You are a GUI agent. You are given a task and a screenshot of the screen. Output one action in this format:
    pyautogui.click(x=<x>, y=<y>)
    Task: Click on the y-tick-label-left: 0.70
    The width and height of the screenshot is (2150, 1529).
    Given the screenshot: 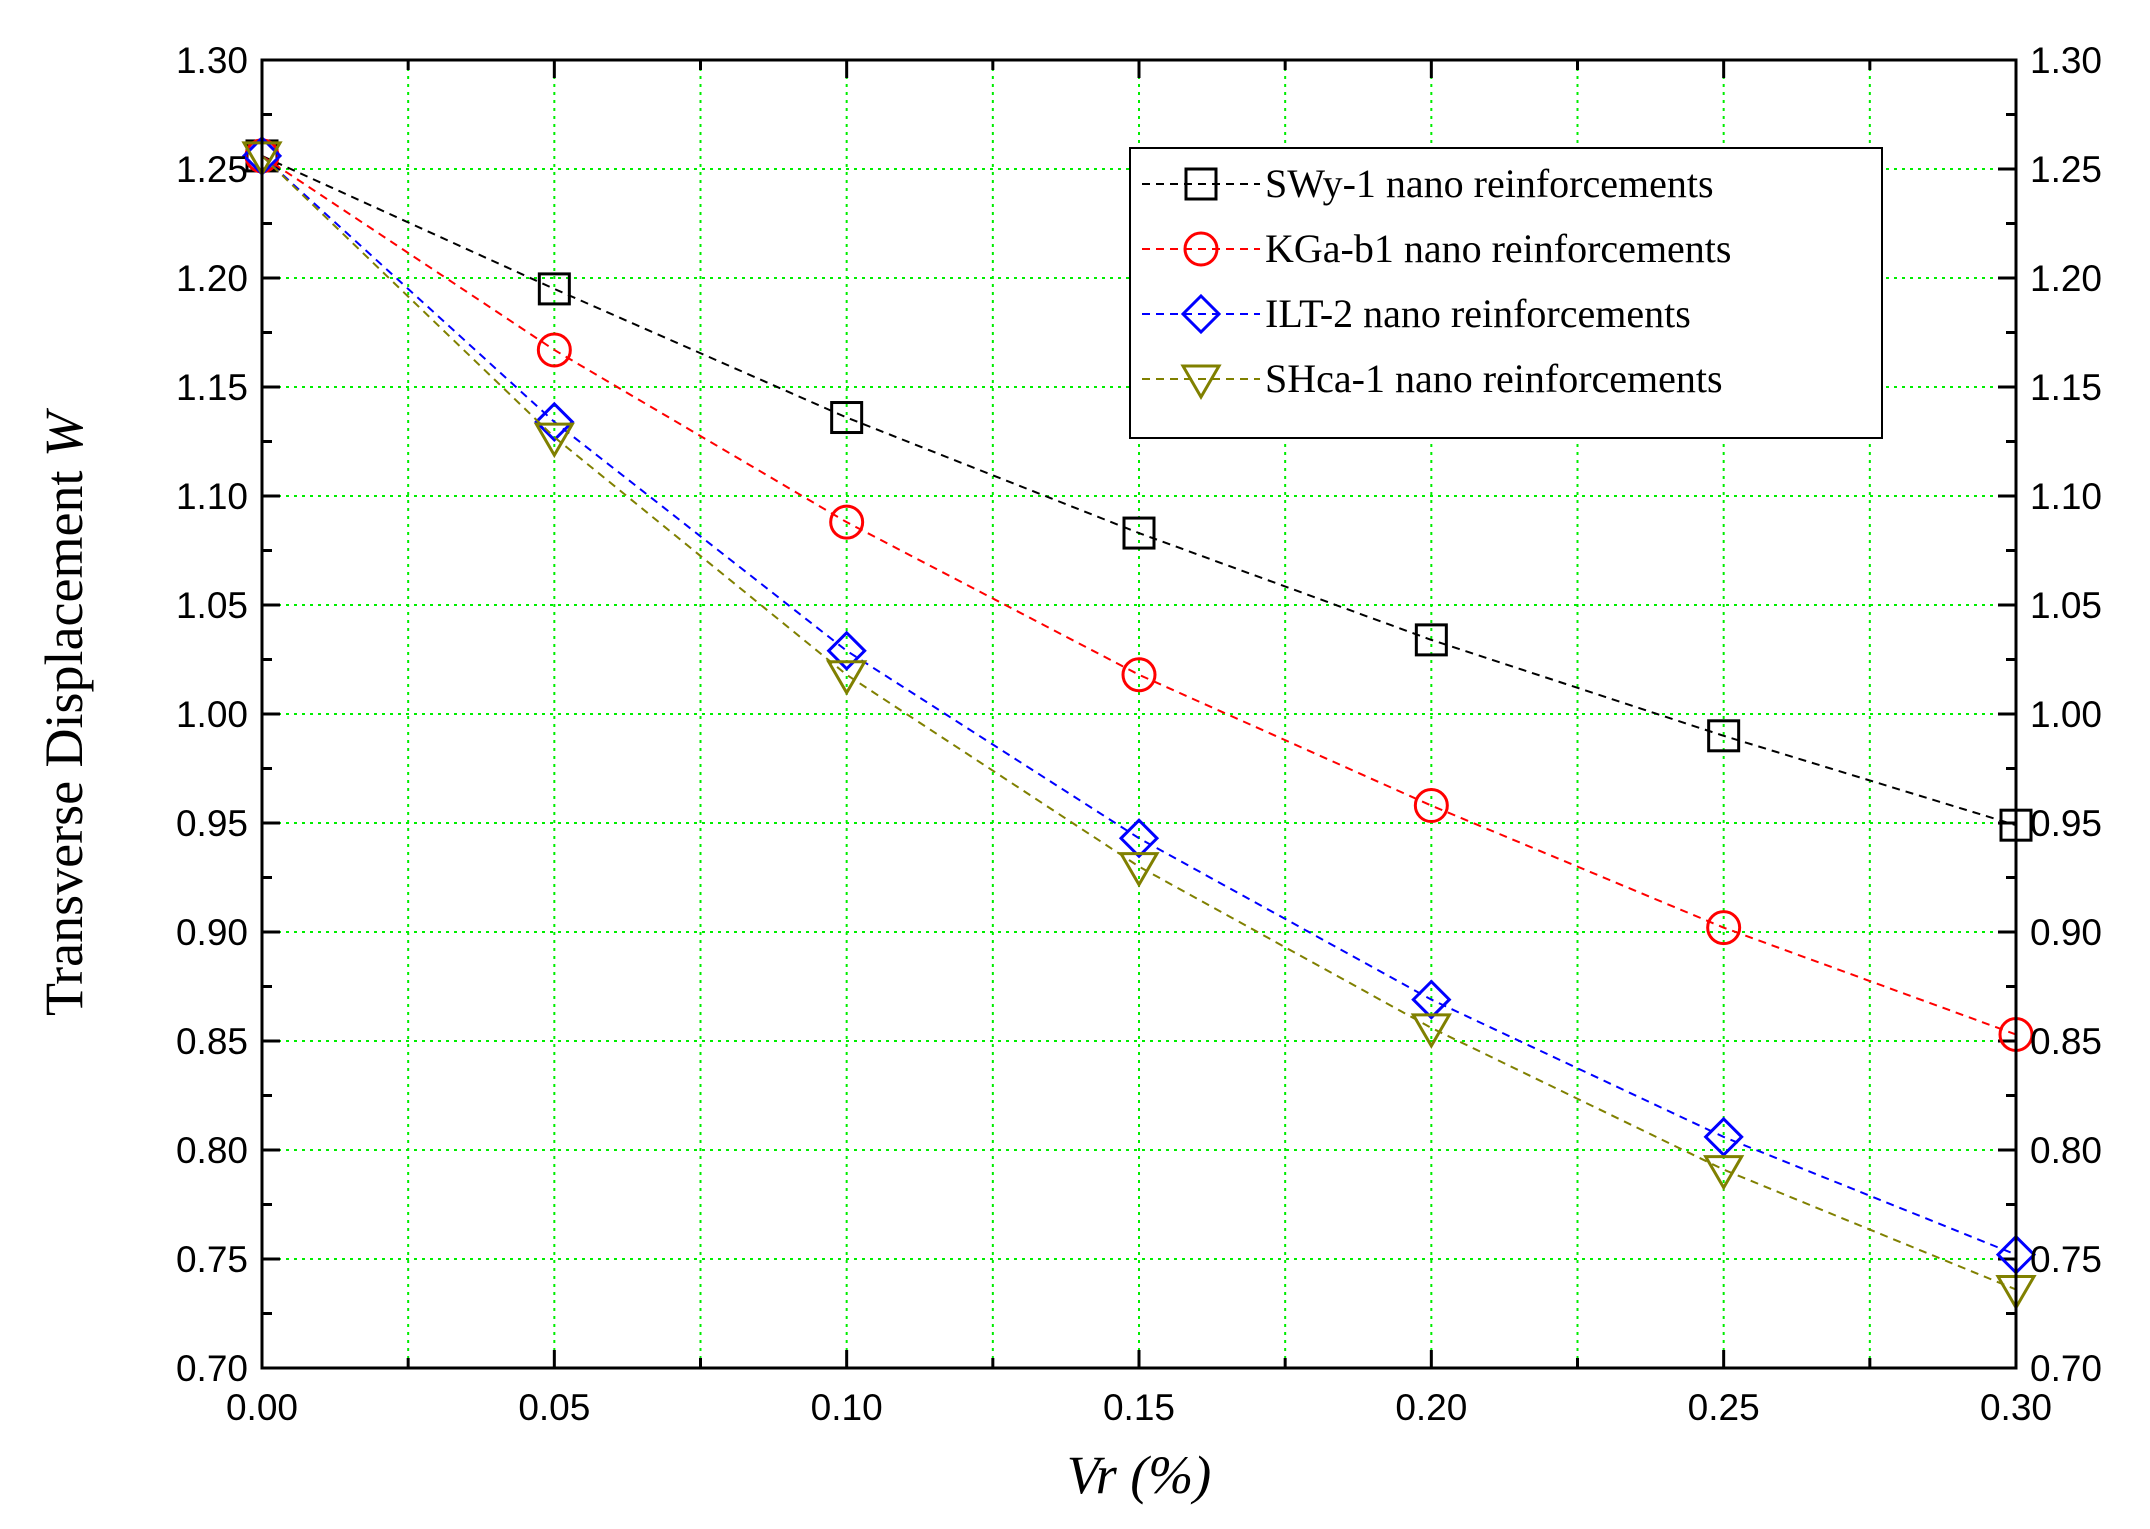 What is the action you would take?
    pyautogui.click(x=212, y=1368)
    